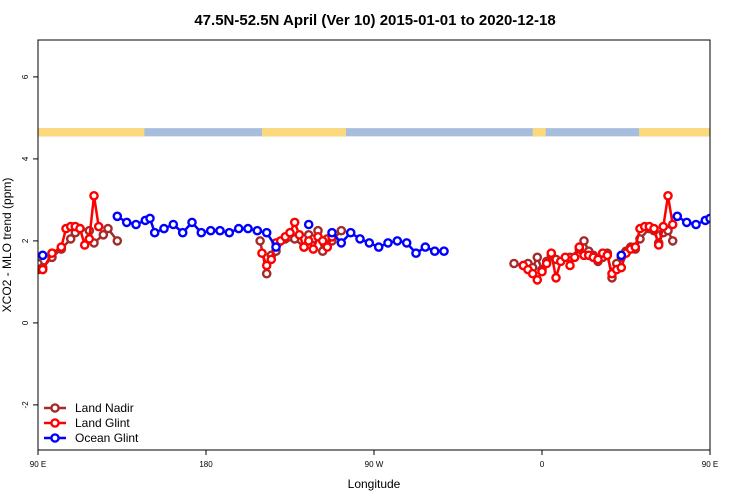 The width and height of the screenshot is (750, 500). I want to click on y-tick-label: 6, so click(25, 76).